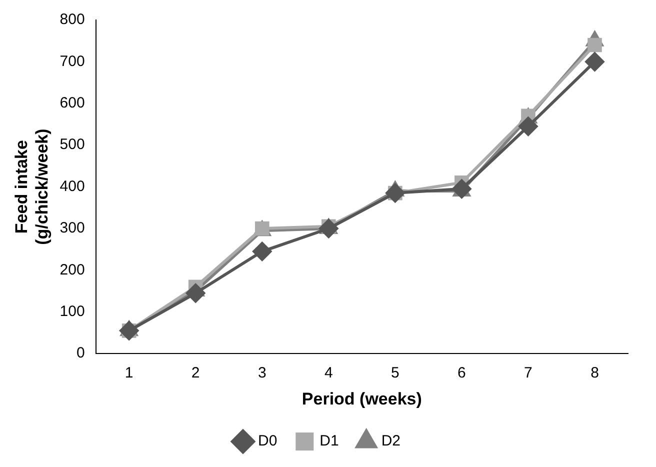 This screenshot has height=467, width=656. Describe the element at coordinates (72, 269) in the screenshot. I see `y-tick-label: 200` at that location.